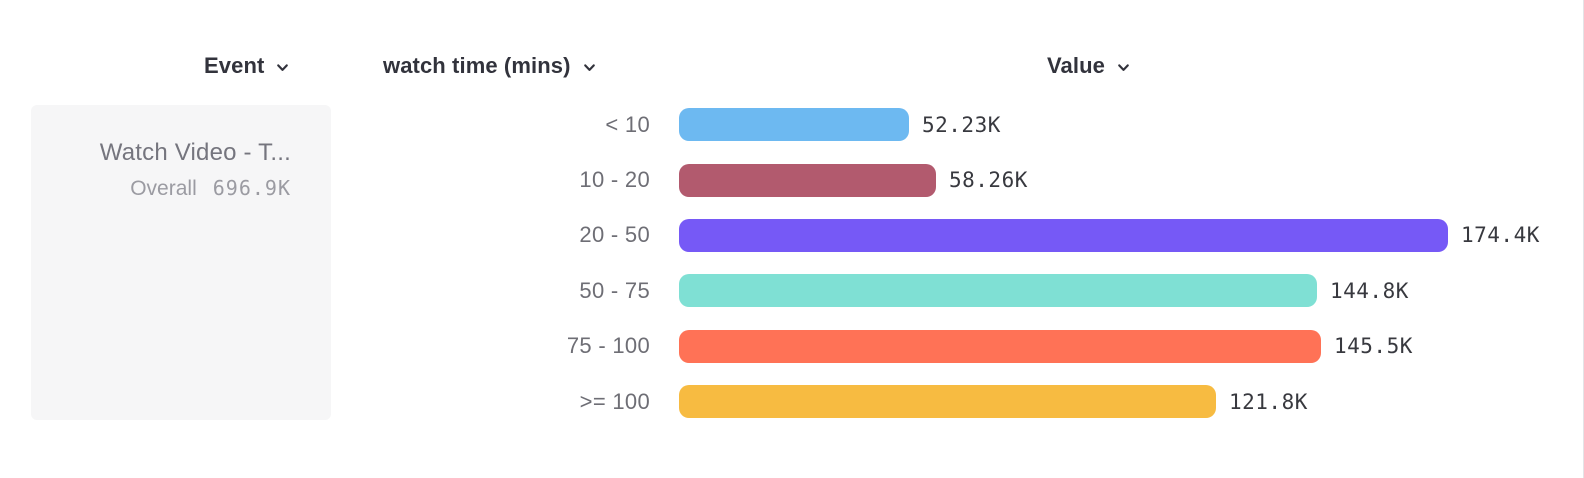 This screenshot has height=478, width=1584. I want to click on category-label: 10 - 20, so click(614, 180).